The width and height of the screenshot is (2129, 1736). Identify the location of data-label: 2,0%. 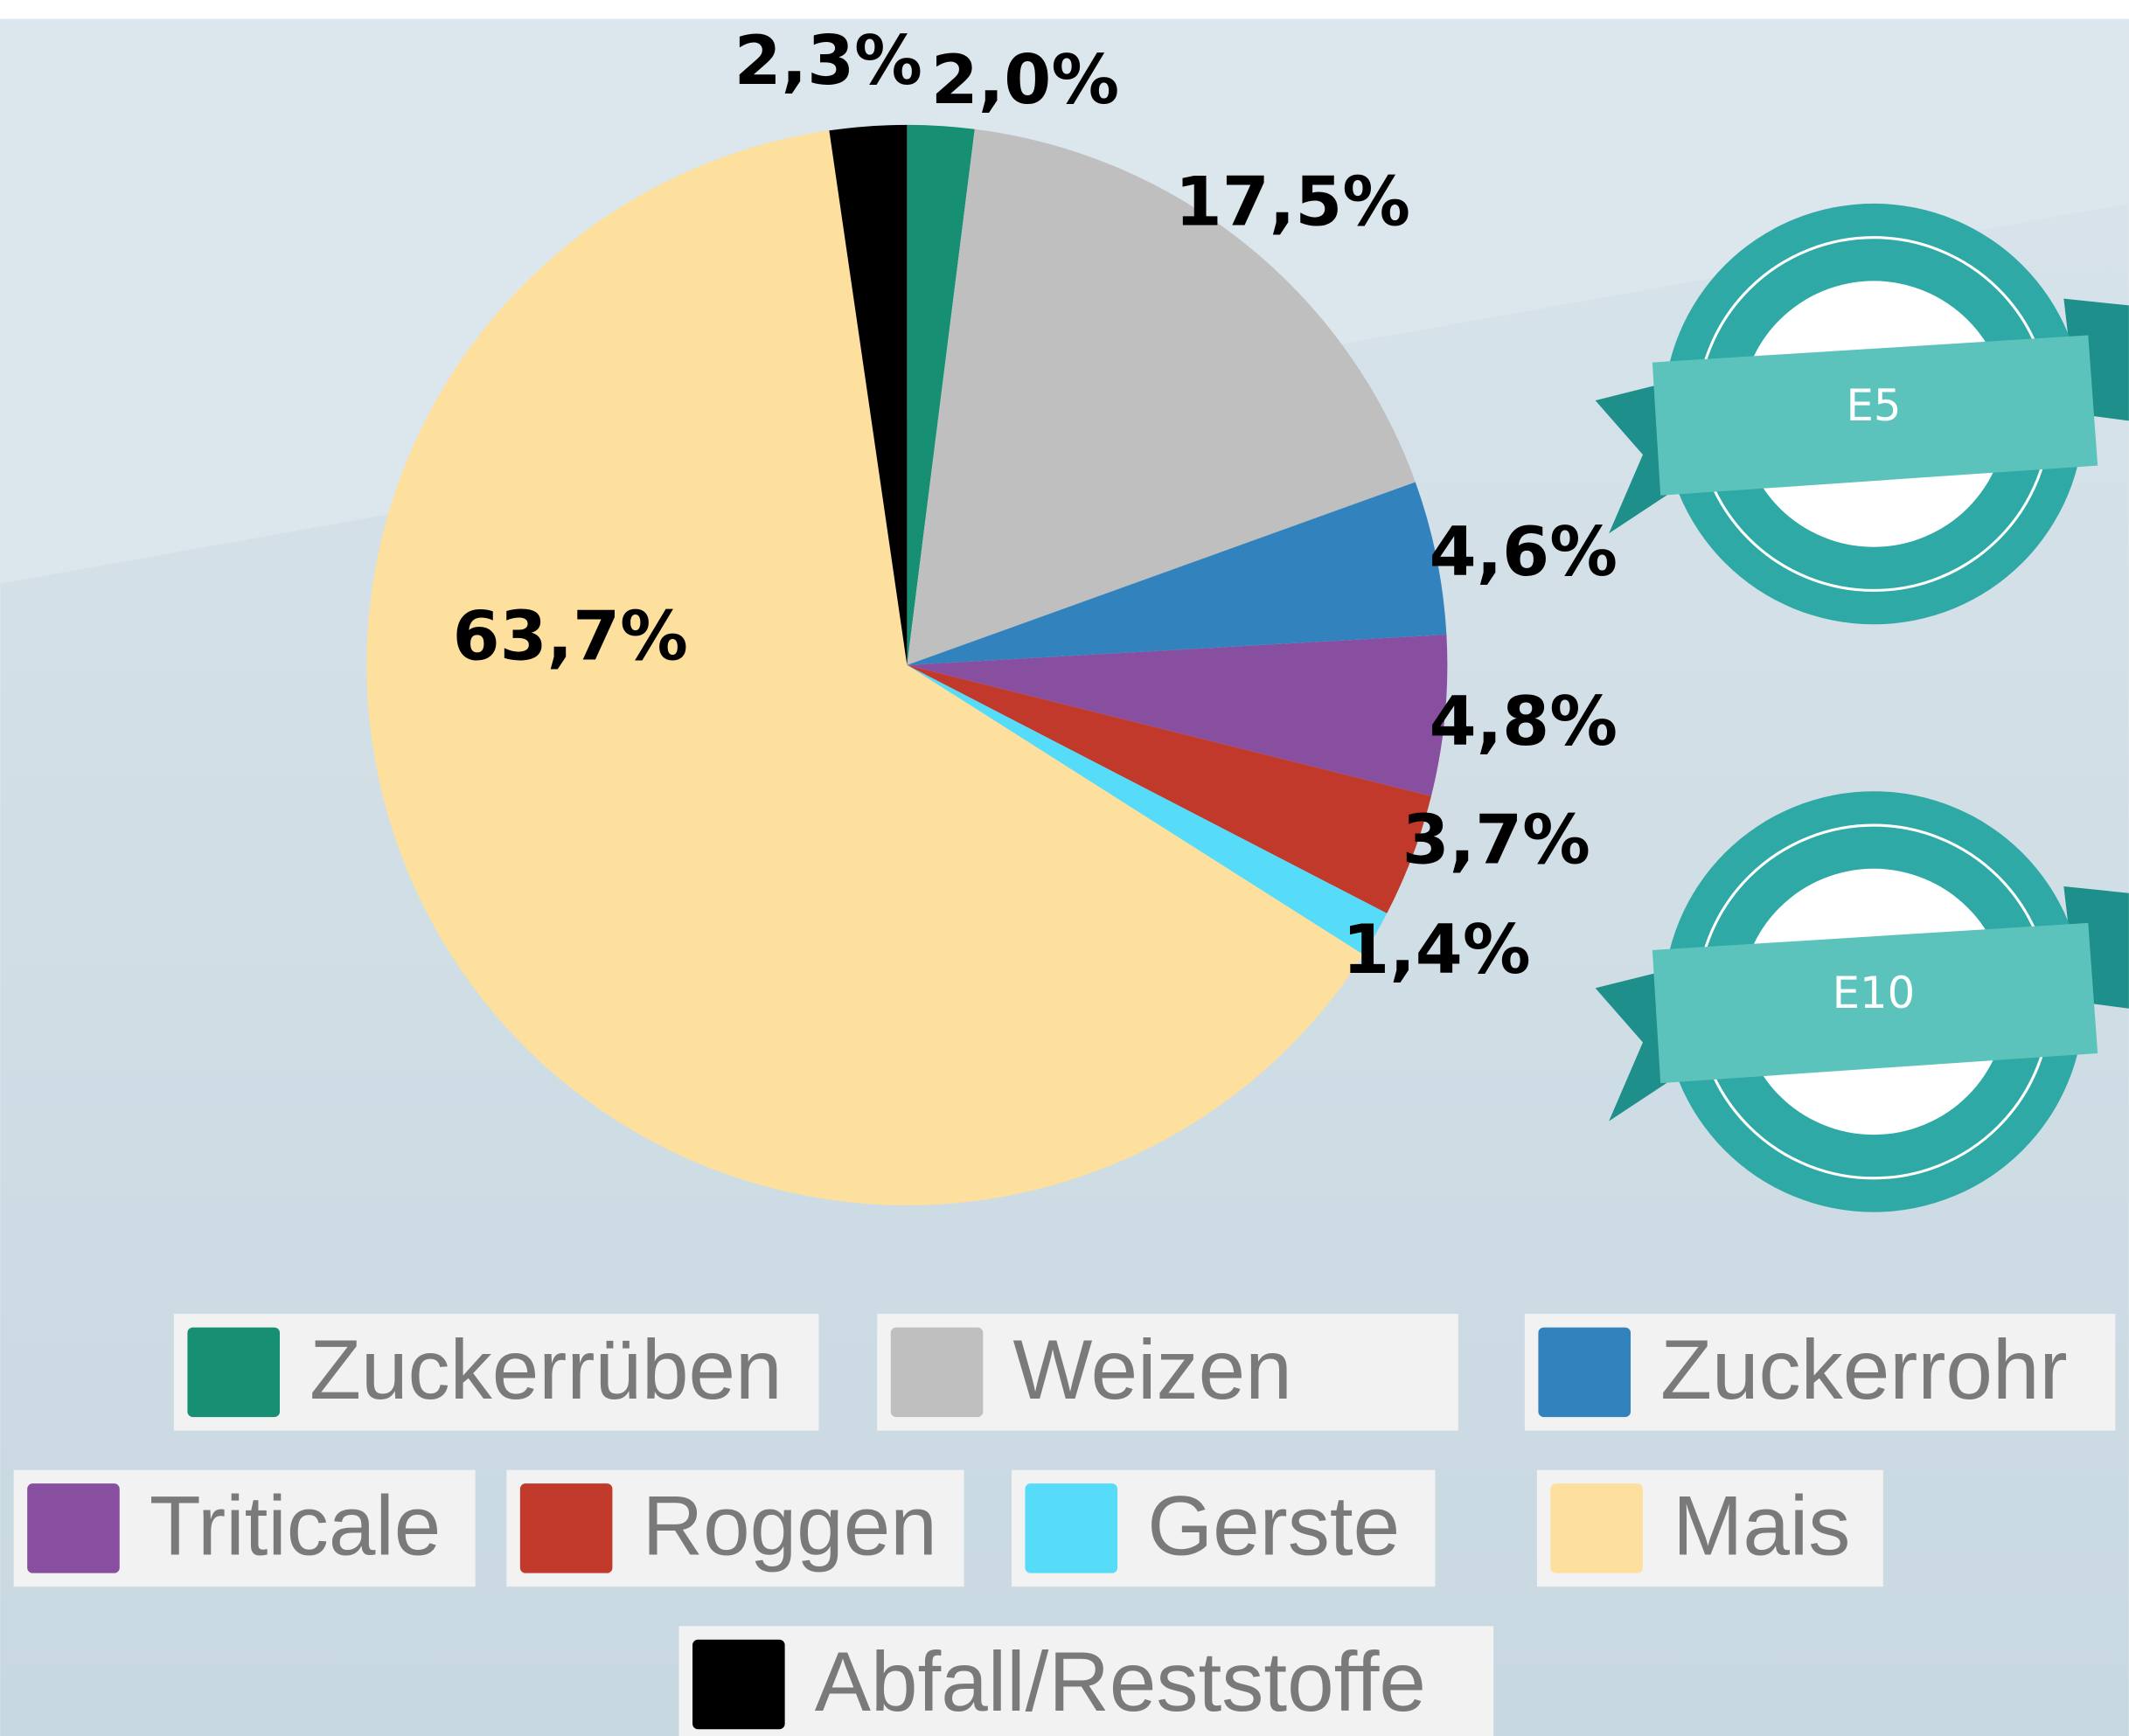
(1025, 80).